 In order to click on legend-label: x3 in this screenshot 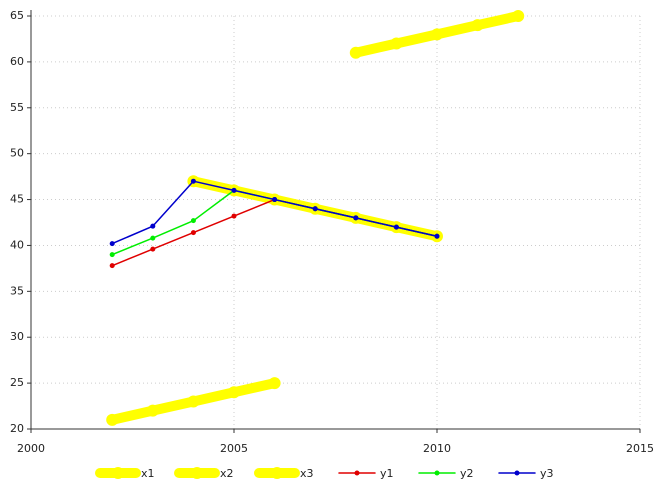, I will do `click(307, 473)`.